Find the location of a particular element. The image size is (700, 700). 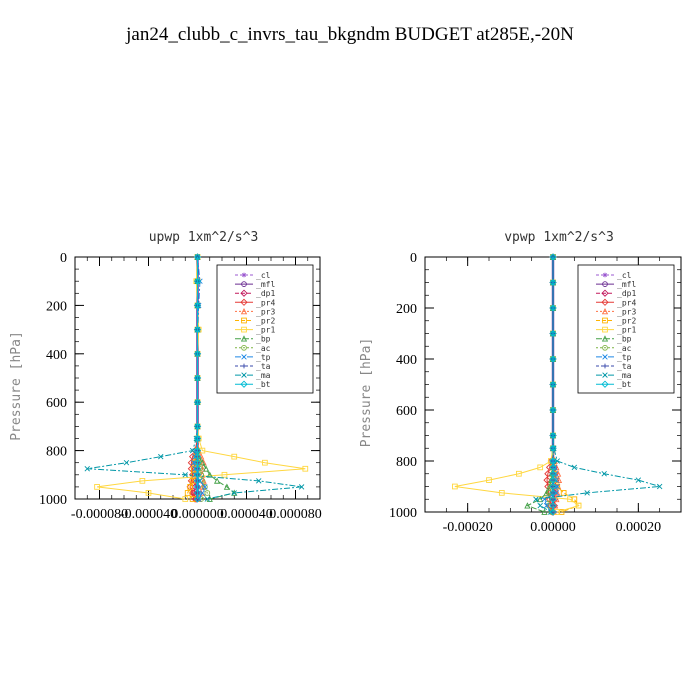

panel-title: vpwp 1xm^2/s^3 is located at coordinates (559, 237).